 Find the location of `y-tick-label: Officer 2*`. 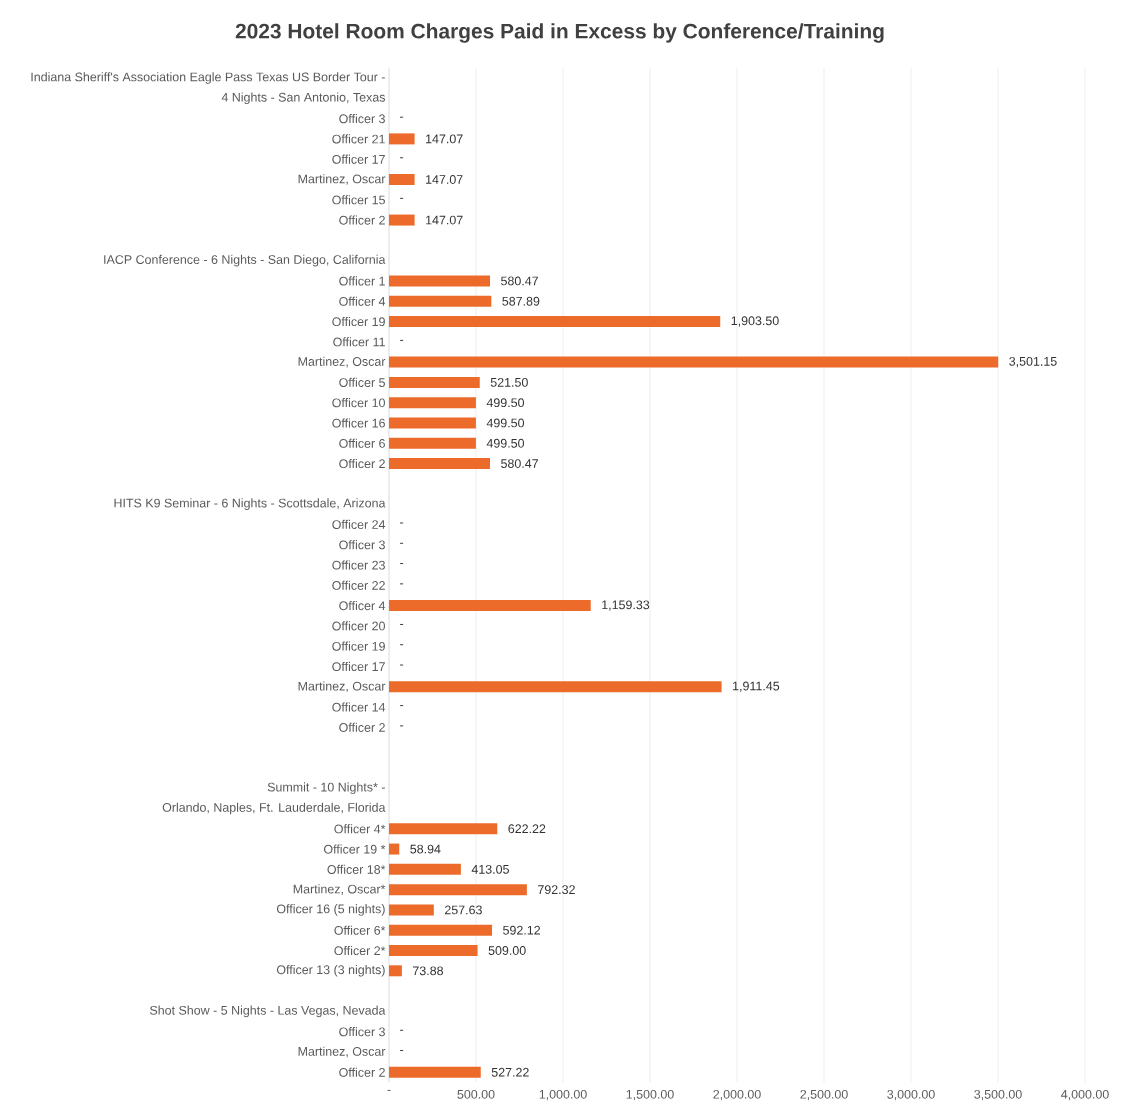

y-tick-label: Officer 2* is located at coordinates (360, 950).